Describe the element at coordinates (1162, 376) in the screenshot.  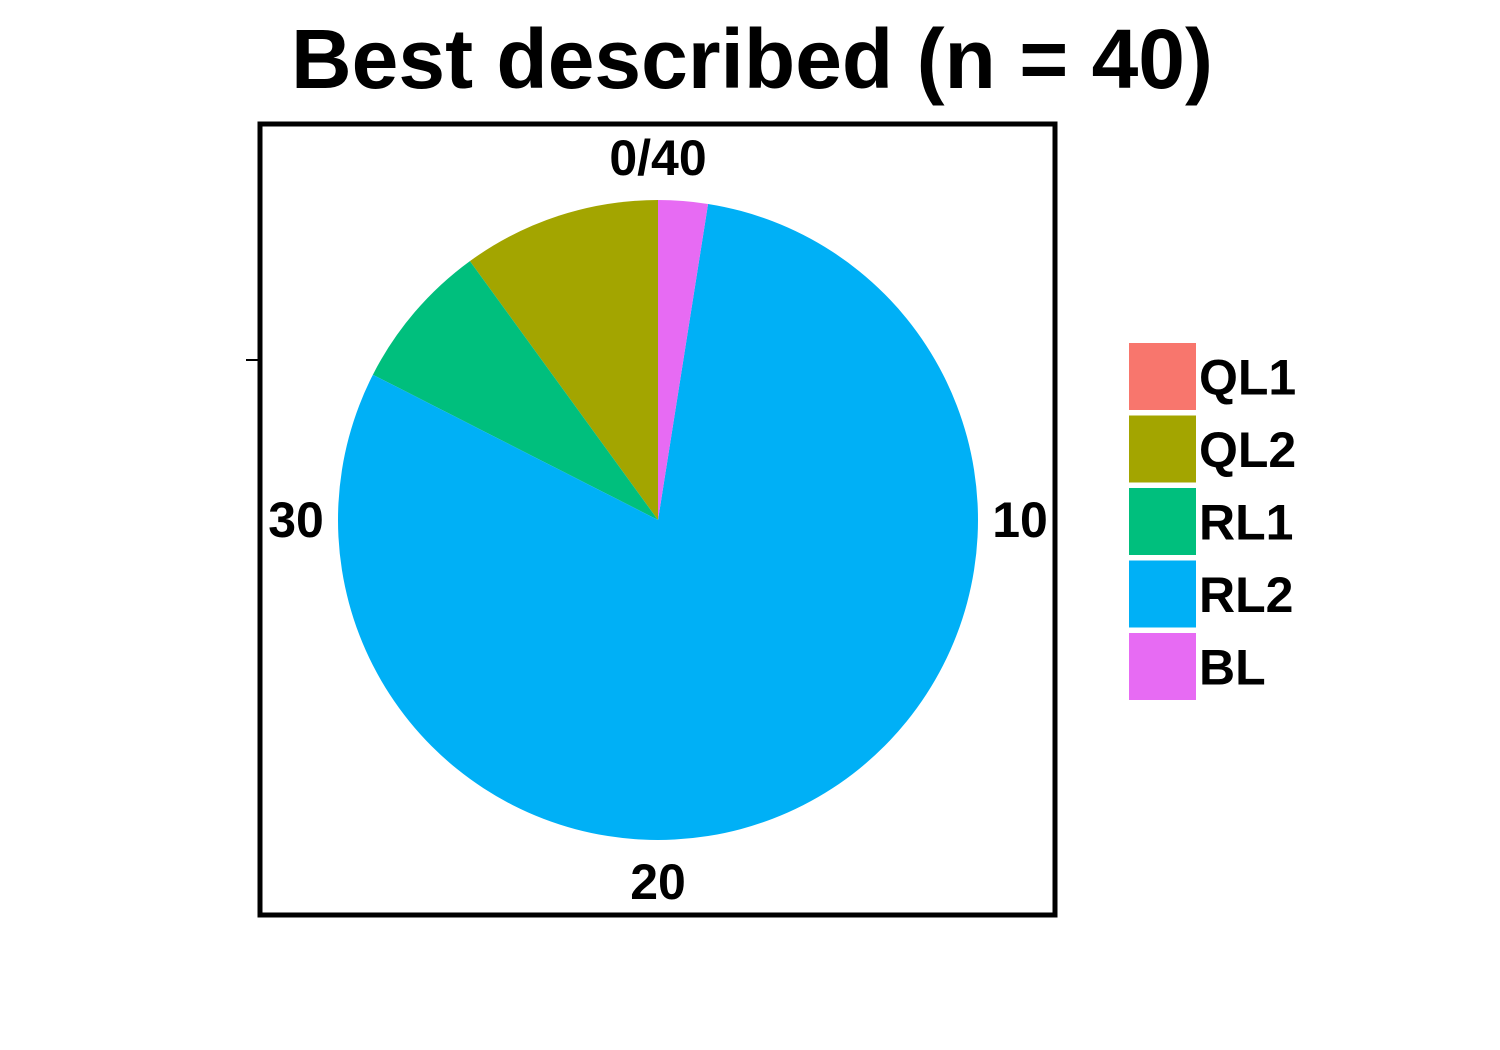
I see `legend-key-ql1` at that location.